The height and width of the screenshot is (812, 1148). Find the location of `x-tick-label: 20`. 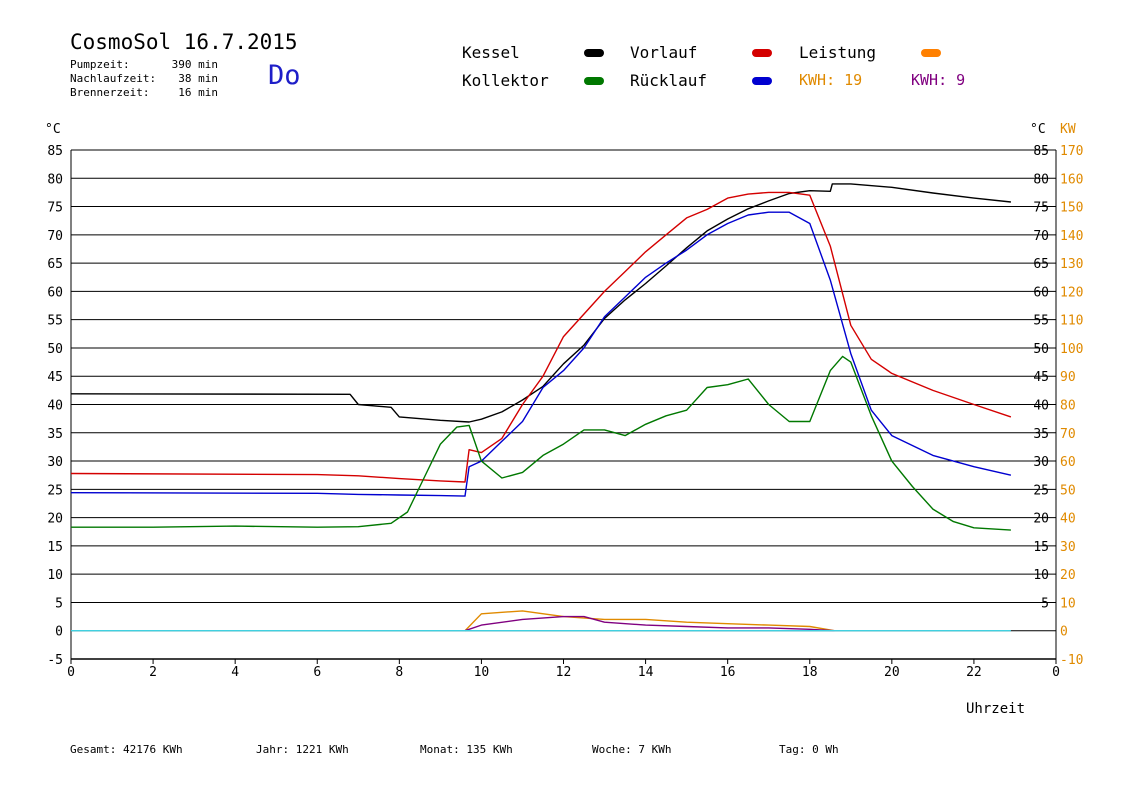

x-tick-label: 20 is located at coordinates (892, 672).